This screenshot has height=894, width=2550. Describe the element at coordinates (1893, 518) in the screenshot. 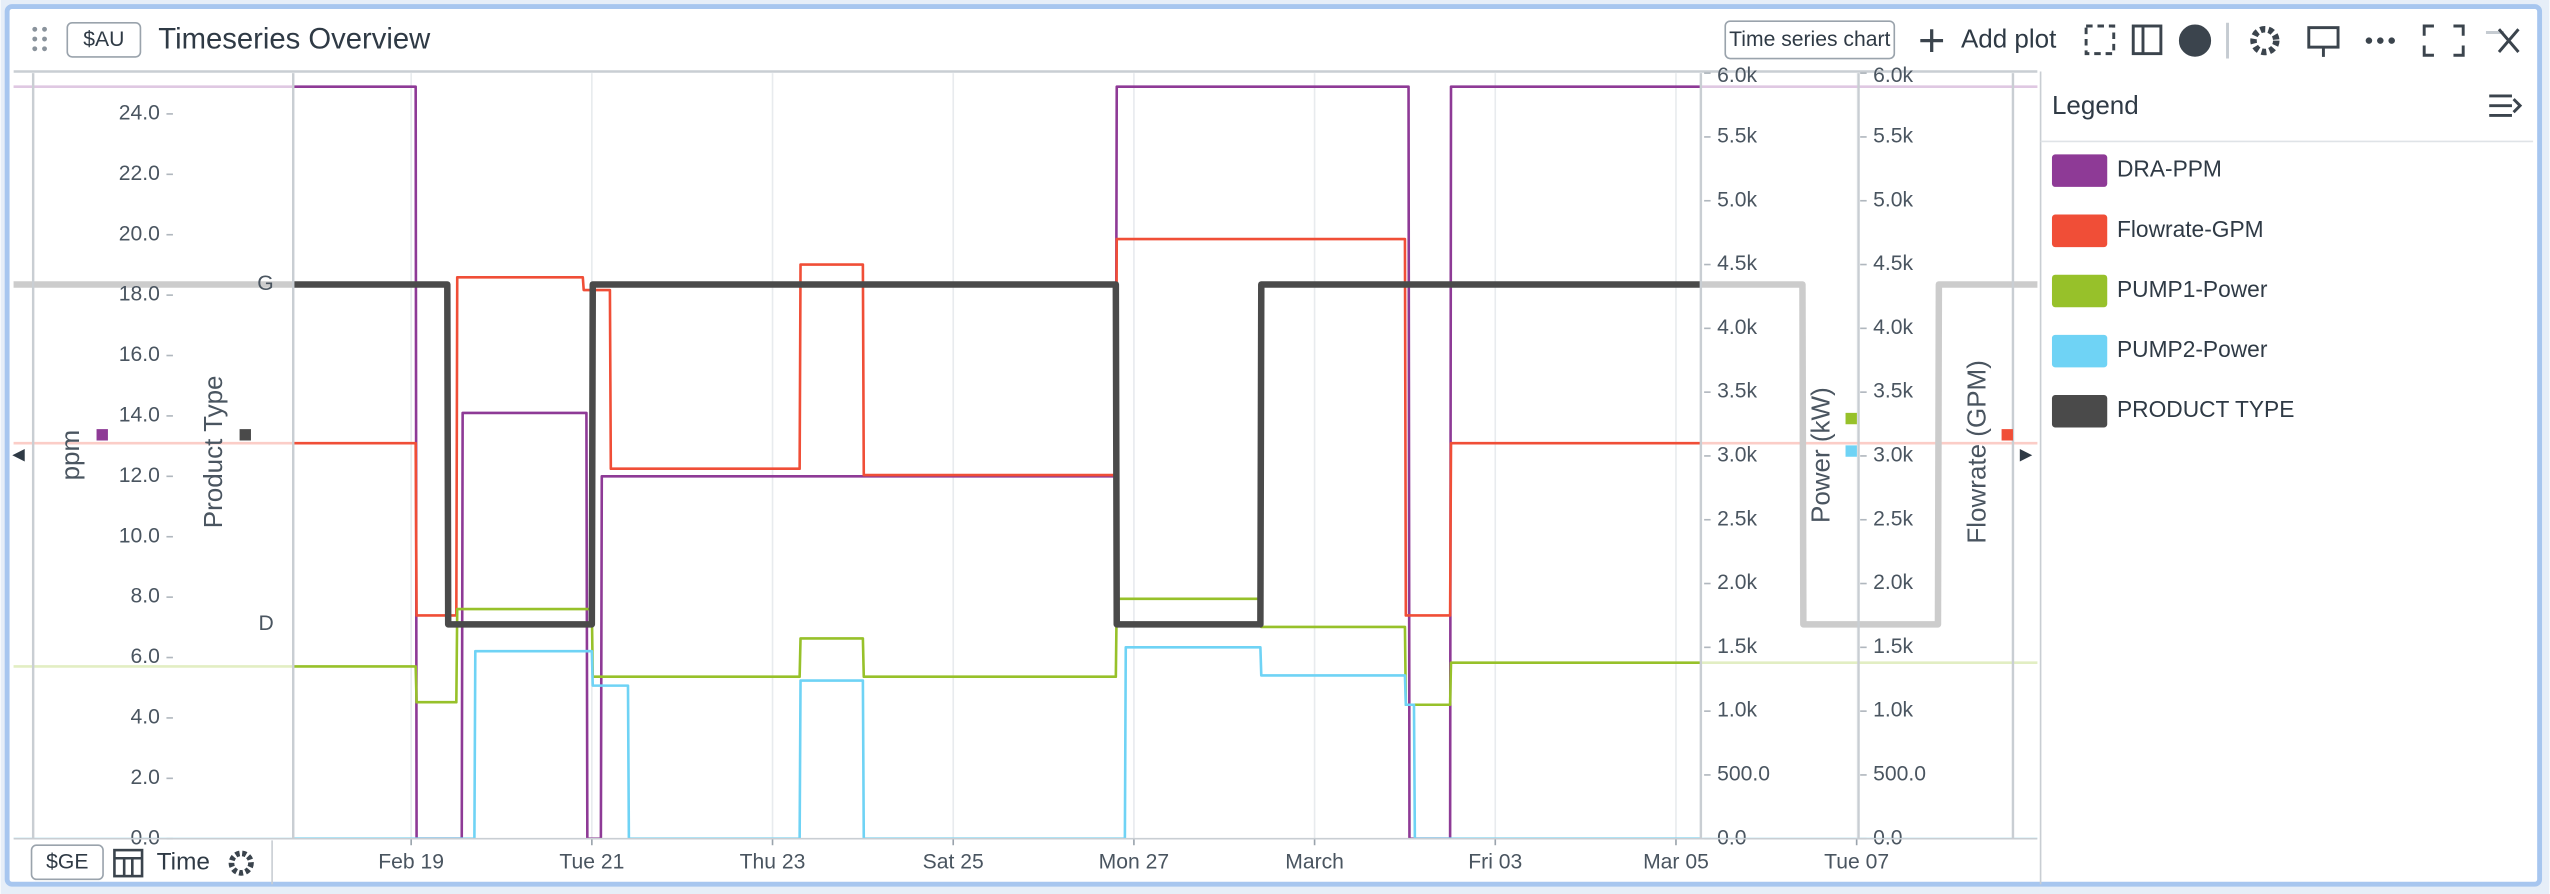

I see `y3-tick-label: 2.5k` at that location.